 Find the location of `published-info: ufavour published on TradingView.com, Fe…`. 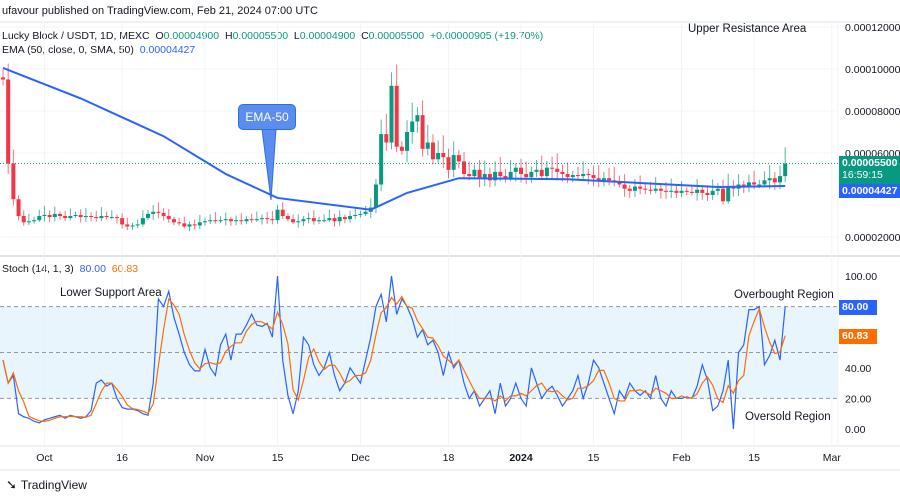

published-info: ufavour published on TradingView.com, Fe… is located at coordinates (160, 11).